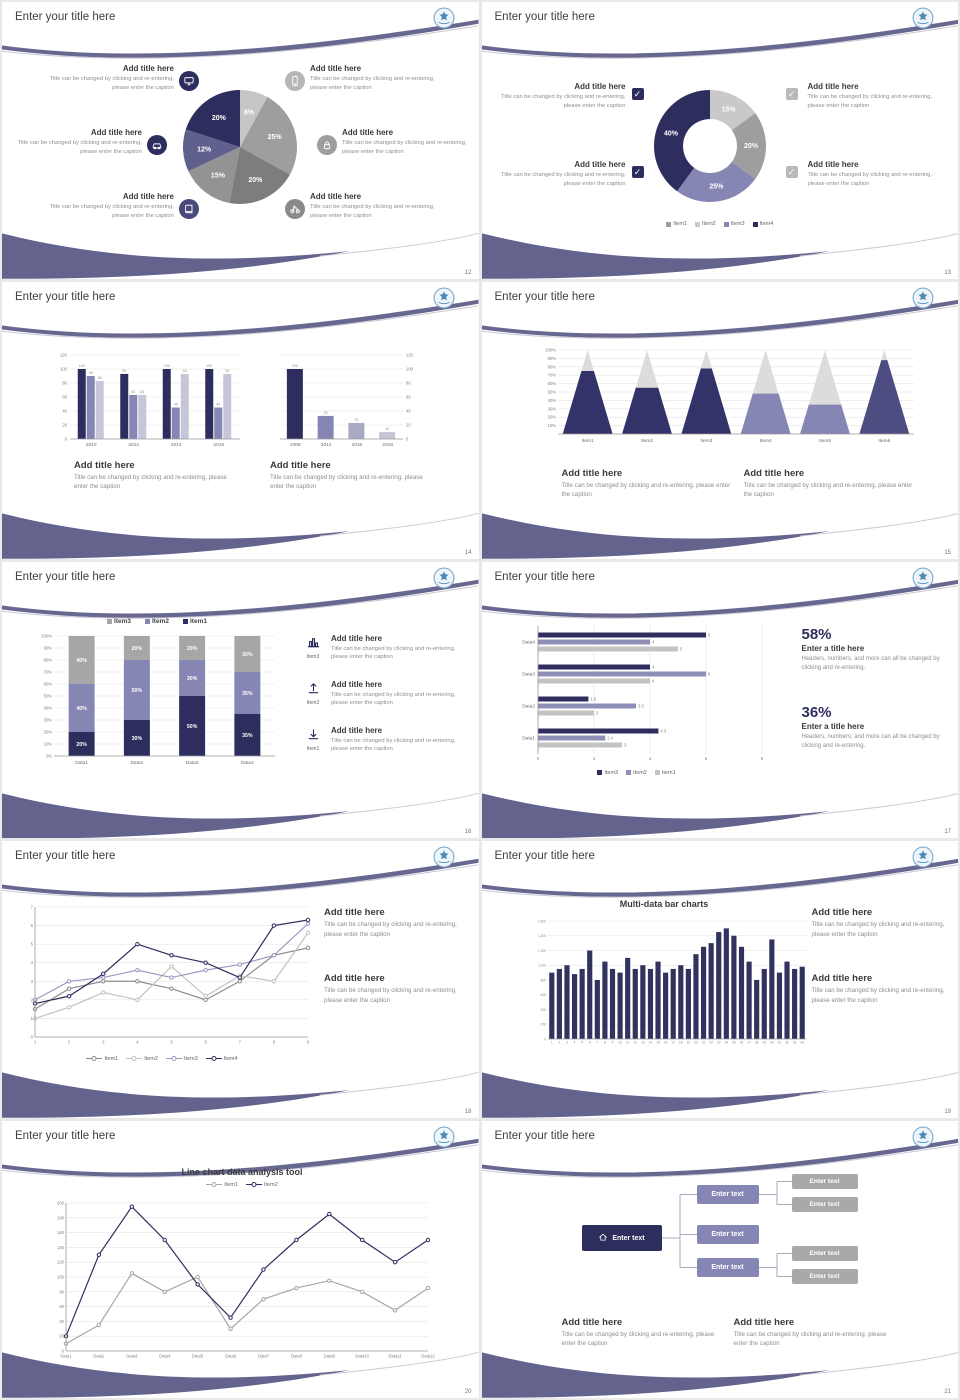 The image size is (960, 1400). I want to click on svg-text: 2.4, so click(610, 737).